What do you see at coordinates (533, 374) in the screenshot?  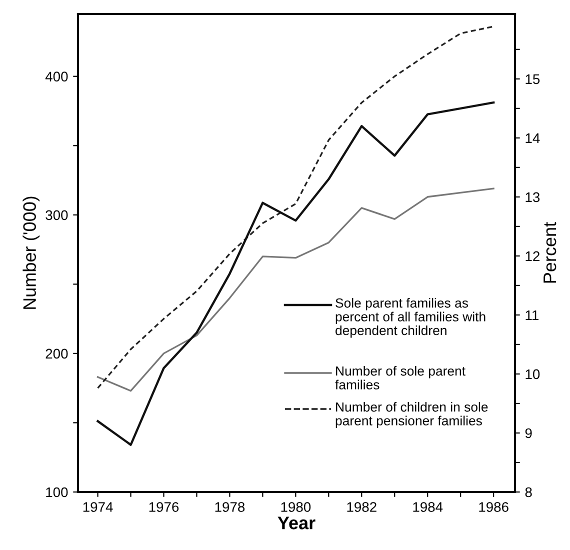 I see `y2-tick-label: 10` at bounding box center [533, 374].